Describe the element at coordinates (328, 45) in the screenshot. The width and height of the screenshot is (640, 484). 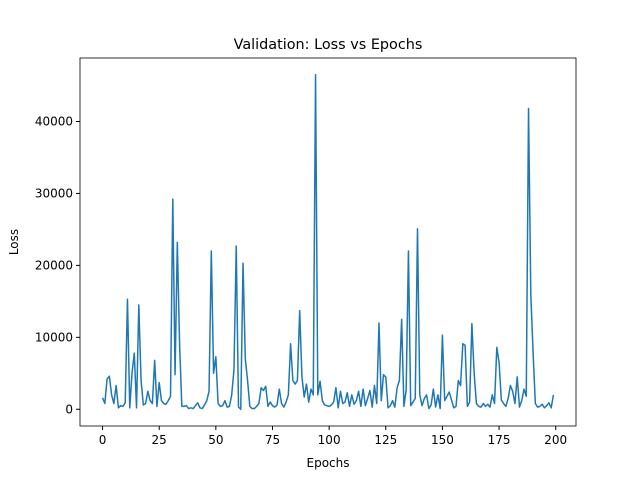
I see `chart-title: Validation: Loss vs Epochs` at that location.